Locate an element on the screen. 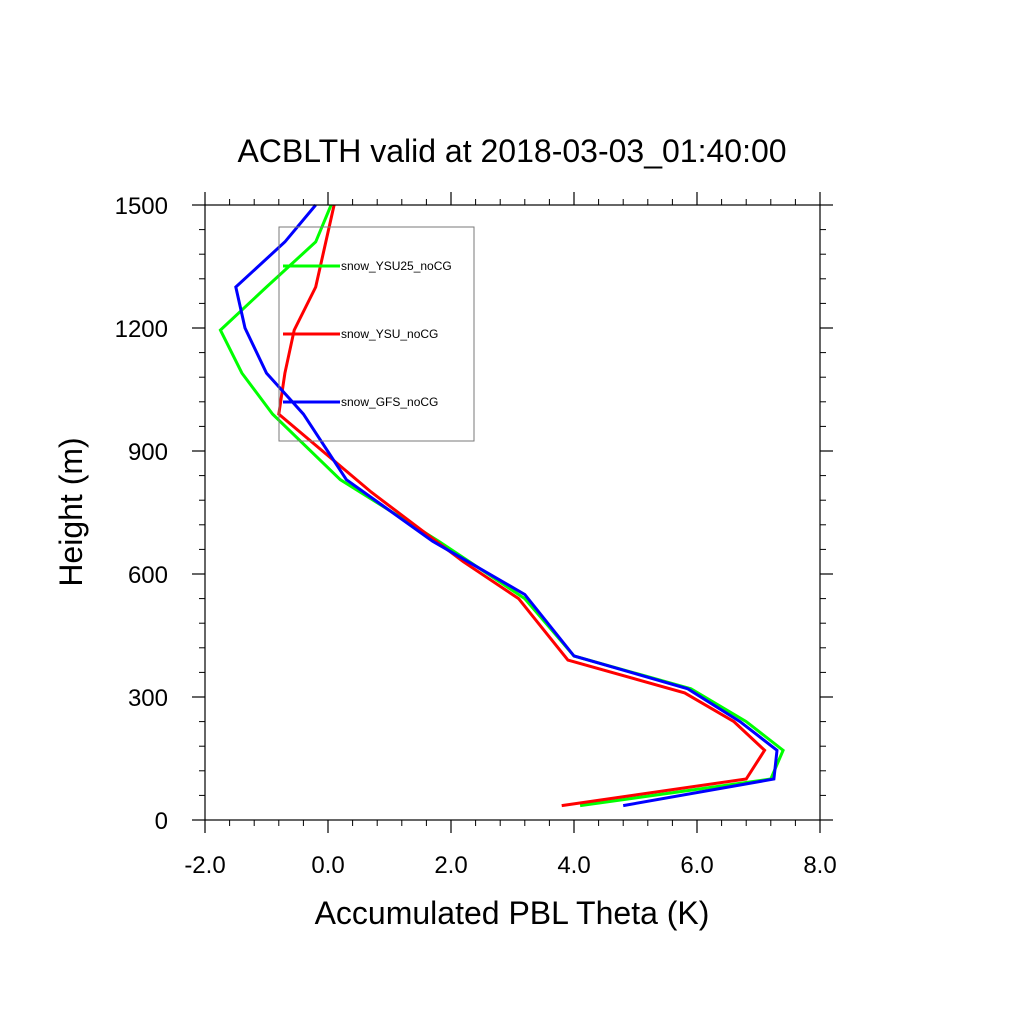 This screenshot has width=1024, height=1024. y-tick-label: 1200 is located at coordinates (141, 329).